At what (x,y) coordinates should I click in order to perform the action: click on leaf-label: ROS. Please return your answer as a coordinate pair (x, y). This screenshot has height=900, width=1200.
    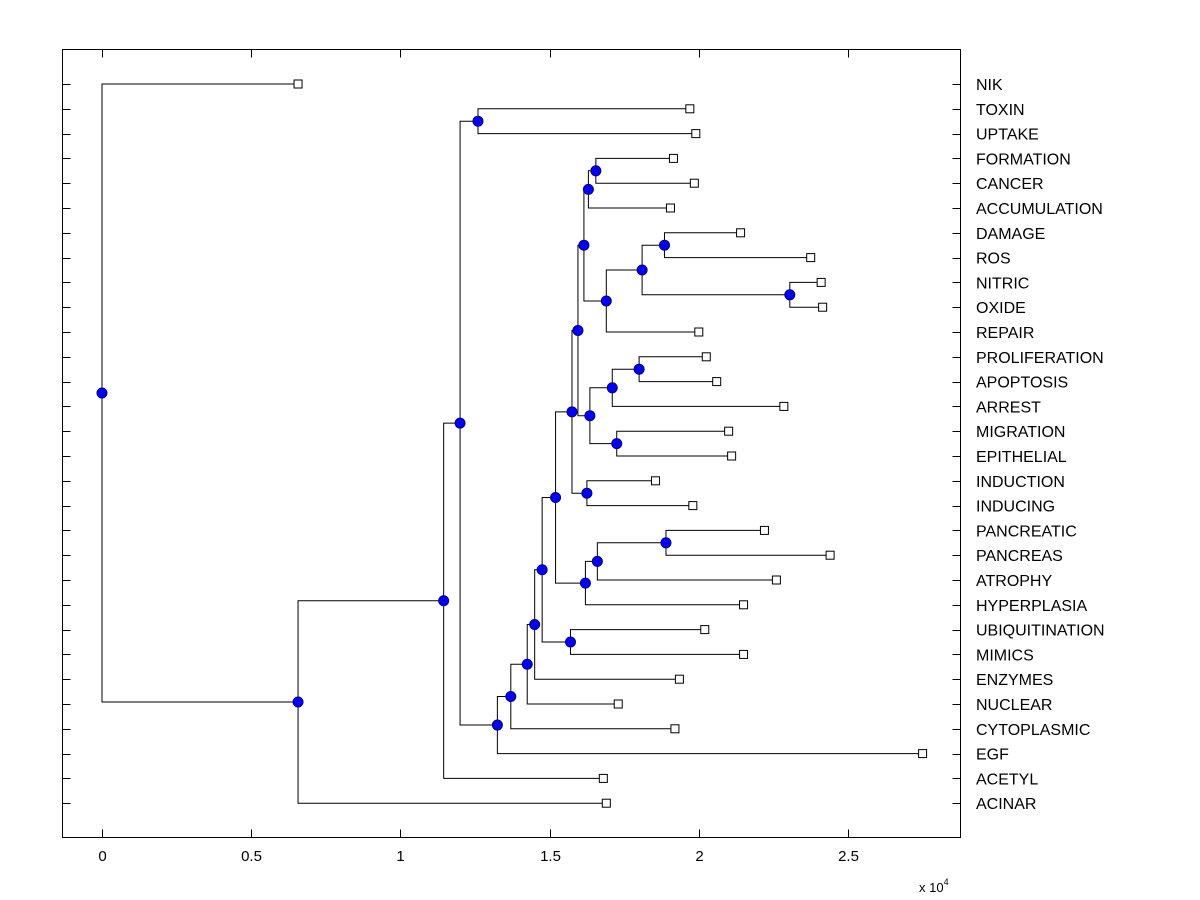
    Looking at the image, I should click on (993, 259).